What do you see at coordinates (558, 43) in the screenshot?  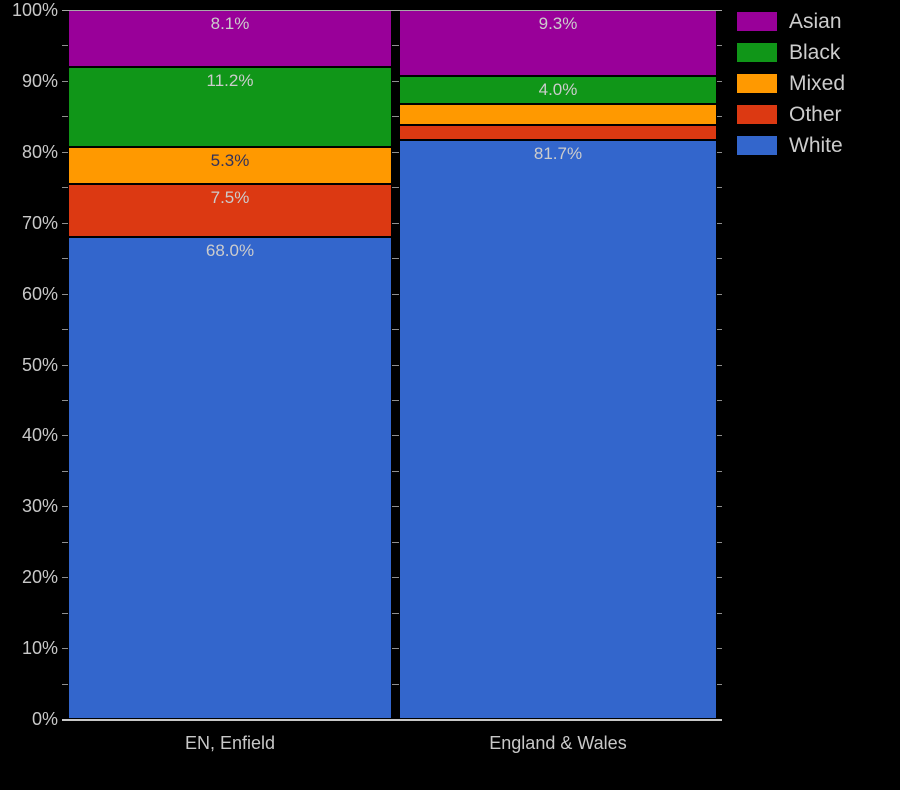 I see `bar-segment-asian: 9.3%` at bounding box center [558, 43].